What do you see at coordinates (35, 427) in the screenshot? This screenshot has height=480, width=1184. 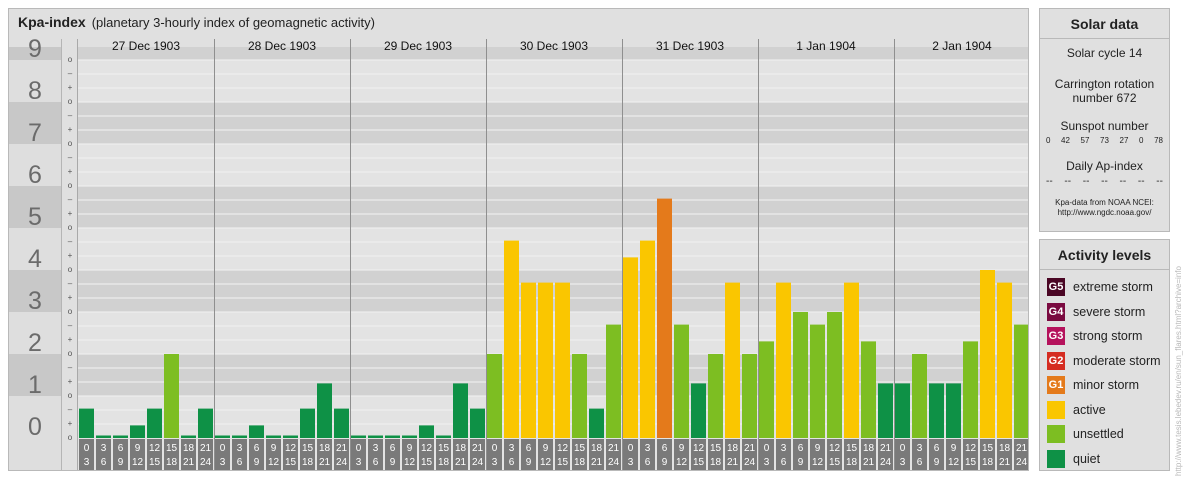 I see `y-tick-label: 0` at bounding box center [35, 427].